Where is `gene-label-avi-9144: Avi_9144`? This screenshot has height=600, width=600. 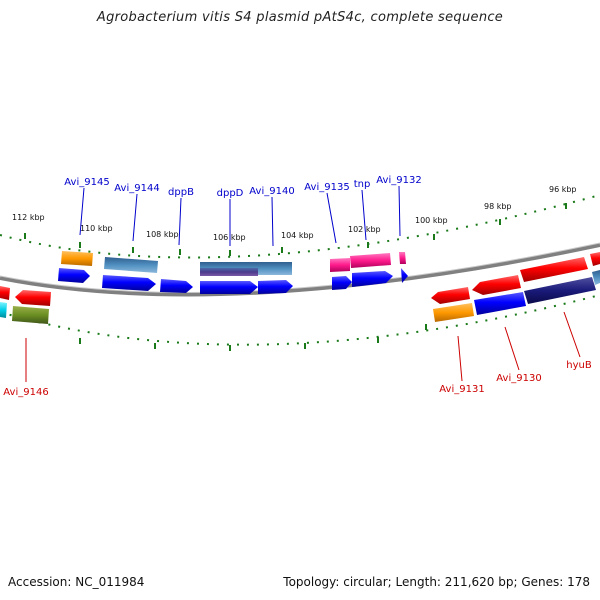
gene-label-avi-9144: Avi_9144 is located at coordinates (136, 188).